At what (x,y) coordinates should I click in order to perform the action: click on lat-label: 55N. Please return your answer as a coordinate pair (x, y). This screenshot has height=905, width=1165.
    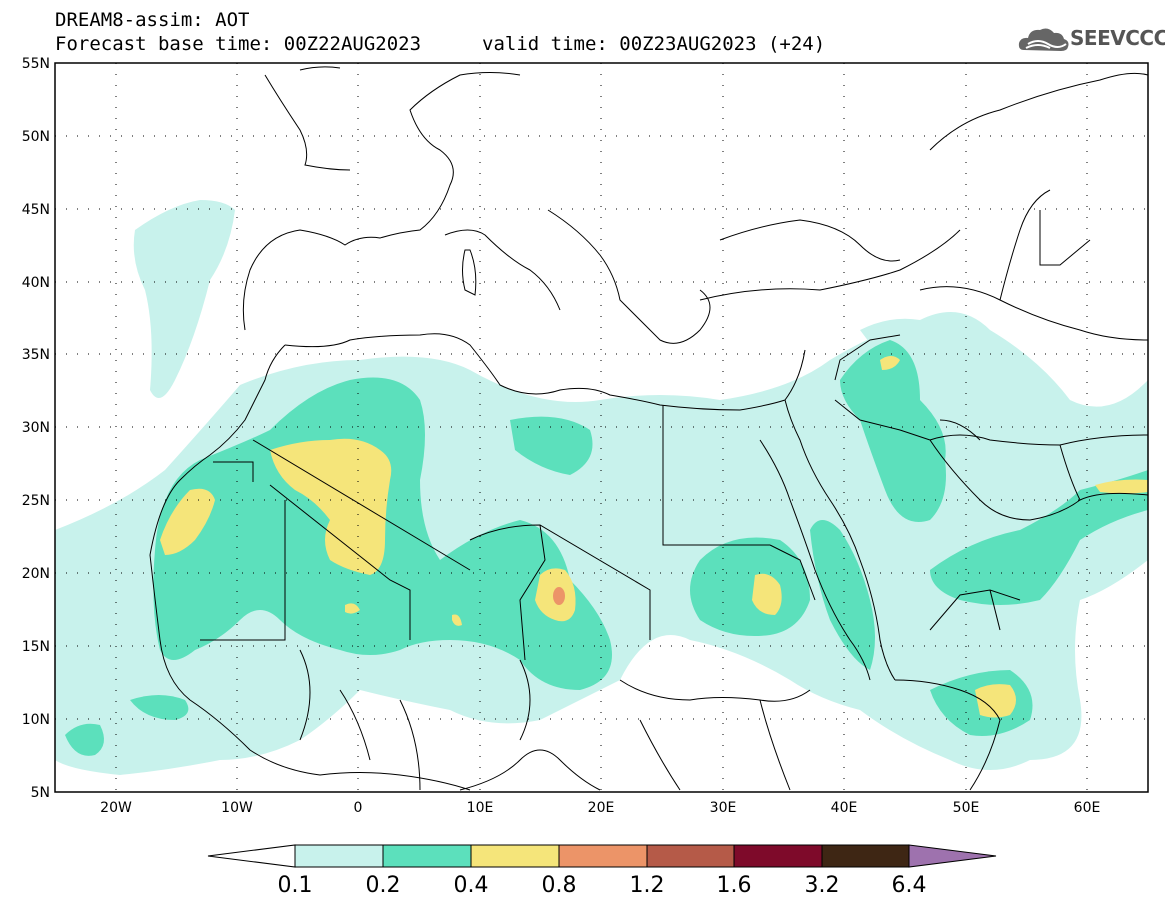
    Looking at the image, I should click on (36, 64).